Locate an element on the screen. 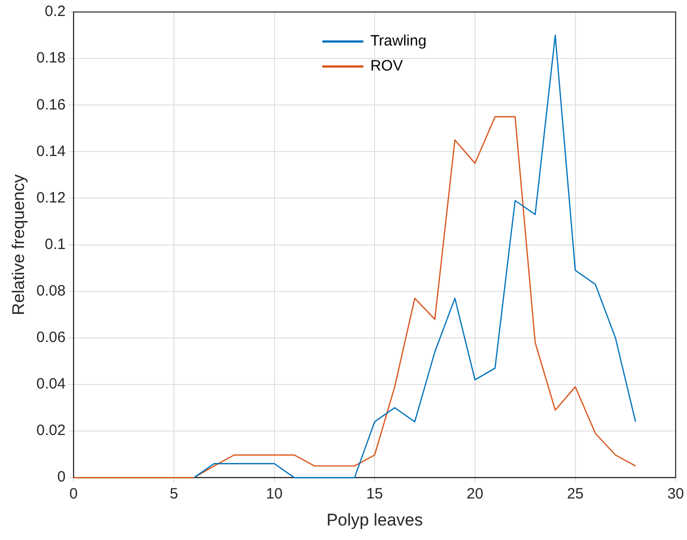 The height and width of the screenshot is (540, 687). y-tick-label: 0.18 is located at coordinates (51, 58).